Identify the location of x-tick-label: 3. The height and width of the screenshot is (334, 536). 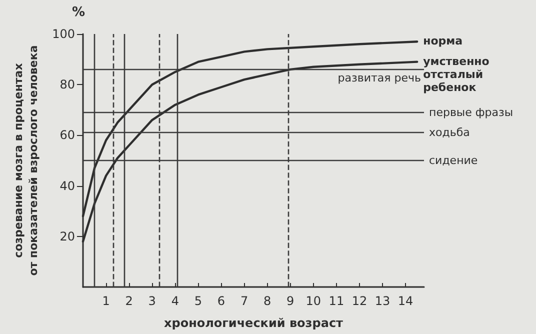
(152, 301).